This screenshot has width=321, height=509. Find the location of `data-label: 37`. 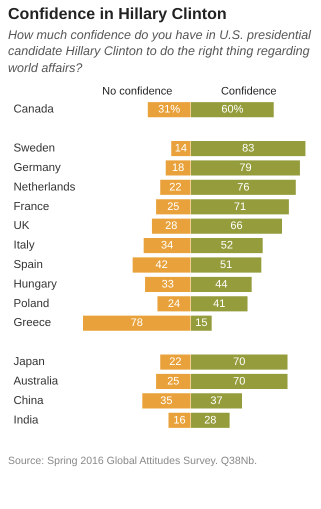

data-label: 37 is located at coordinates (216, 400).